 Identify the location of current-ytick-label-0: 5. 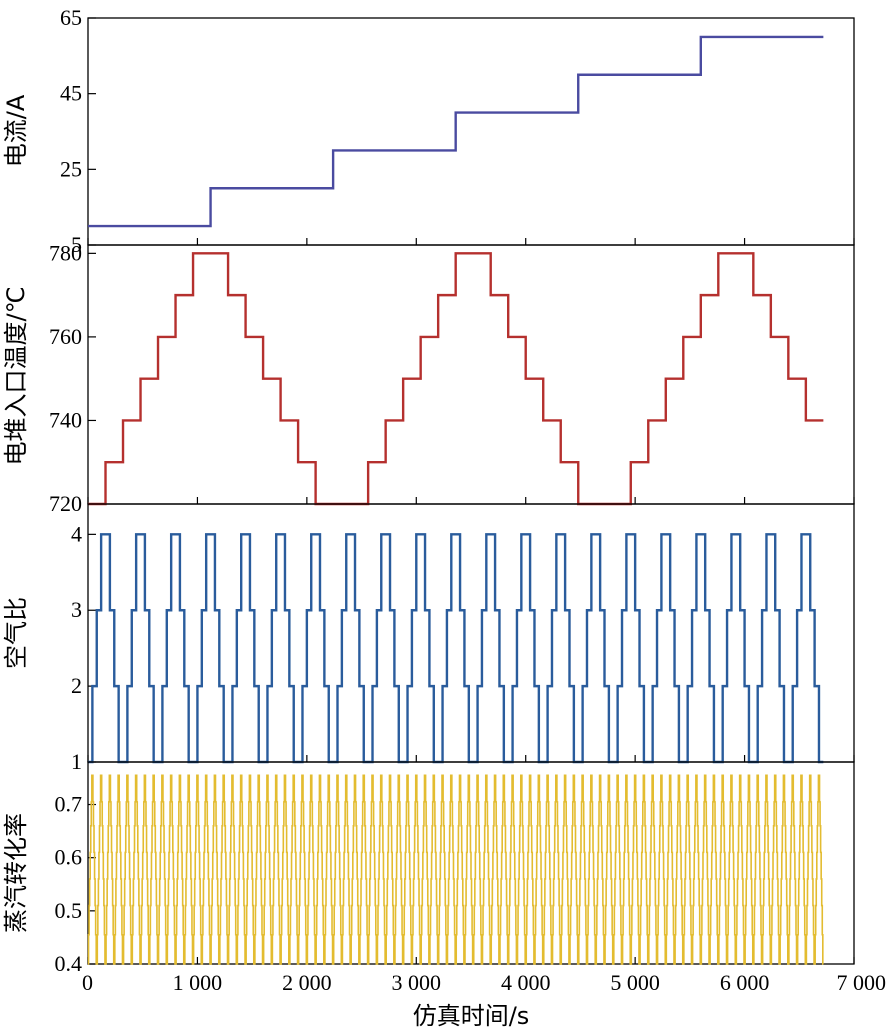
(76, 244).